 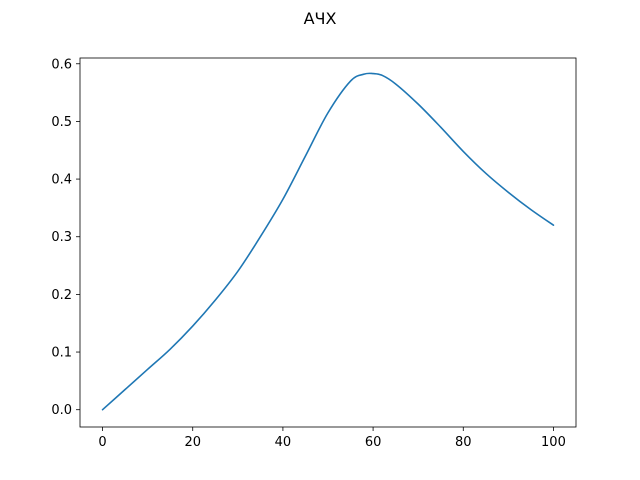 What do you see at coordinates (61, 237) in the screenshot?
I see `y-tick-label: 0.3` at bounding box center [61, 237].